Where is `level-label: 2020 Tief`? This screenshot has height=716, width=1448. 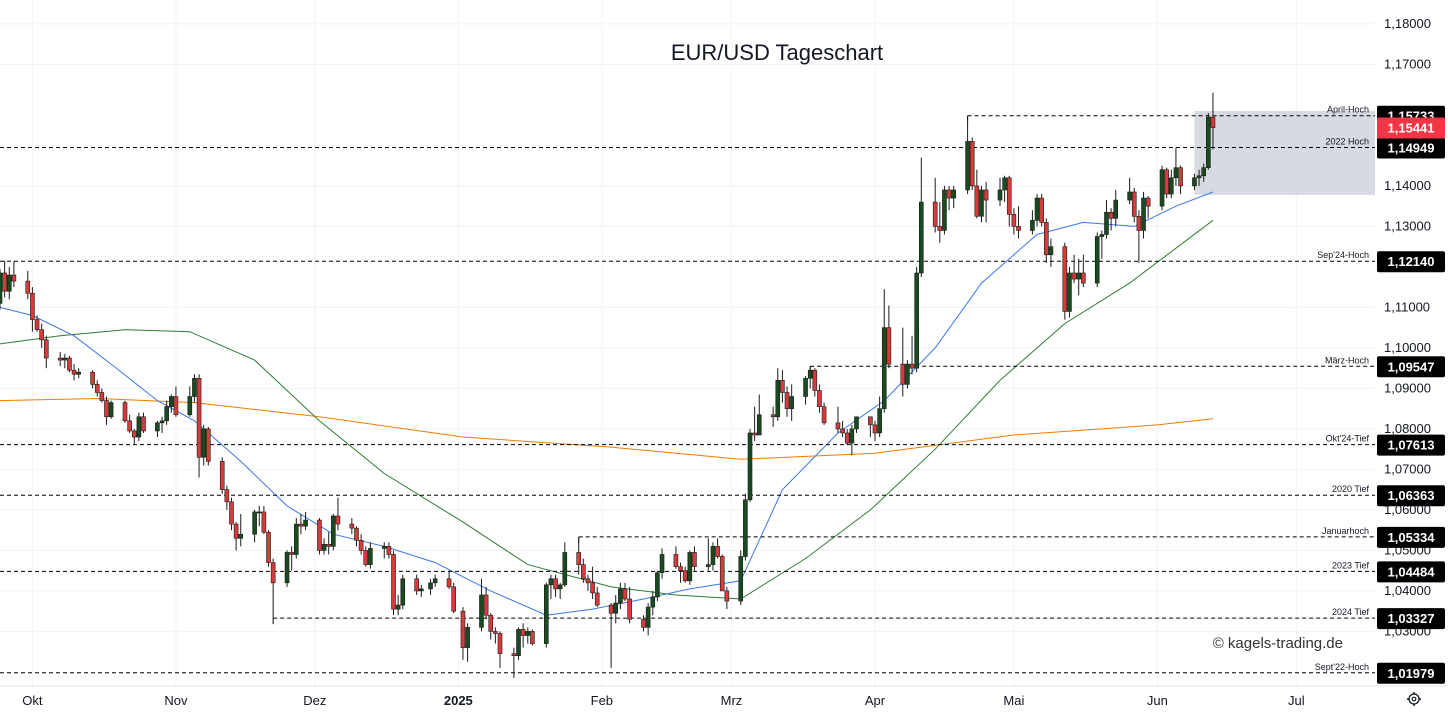
level-label: 2020 Tief is located at coordinates (1351, 489).